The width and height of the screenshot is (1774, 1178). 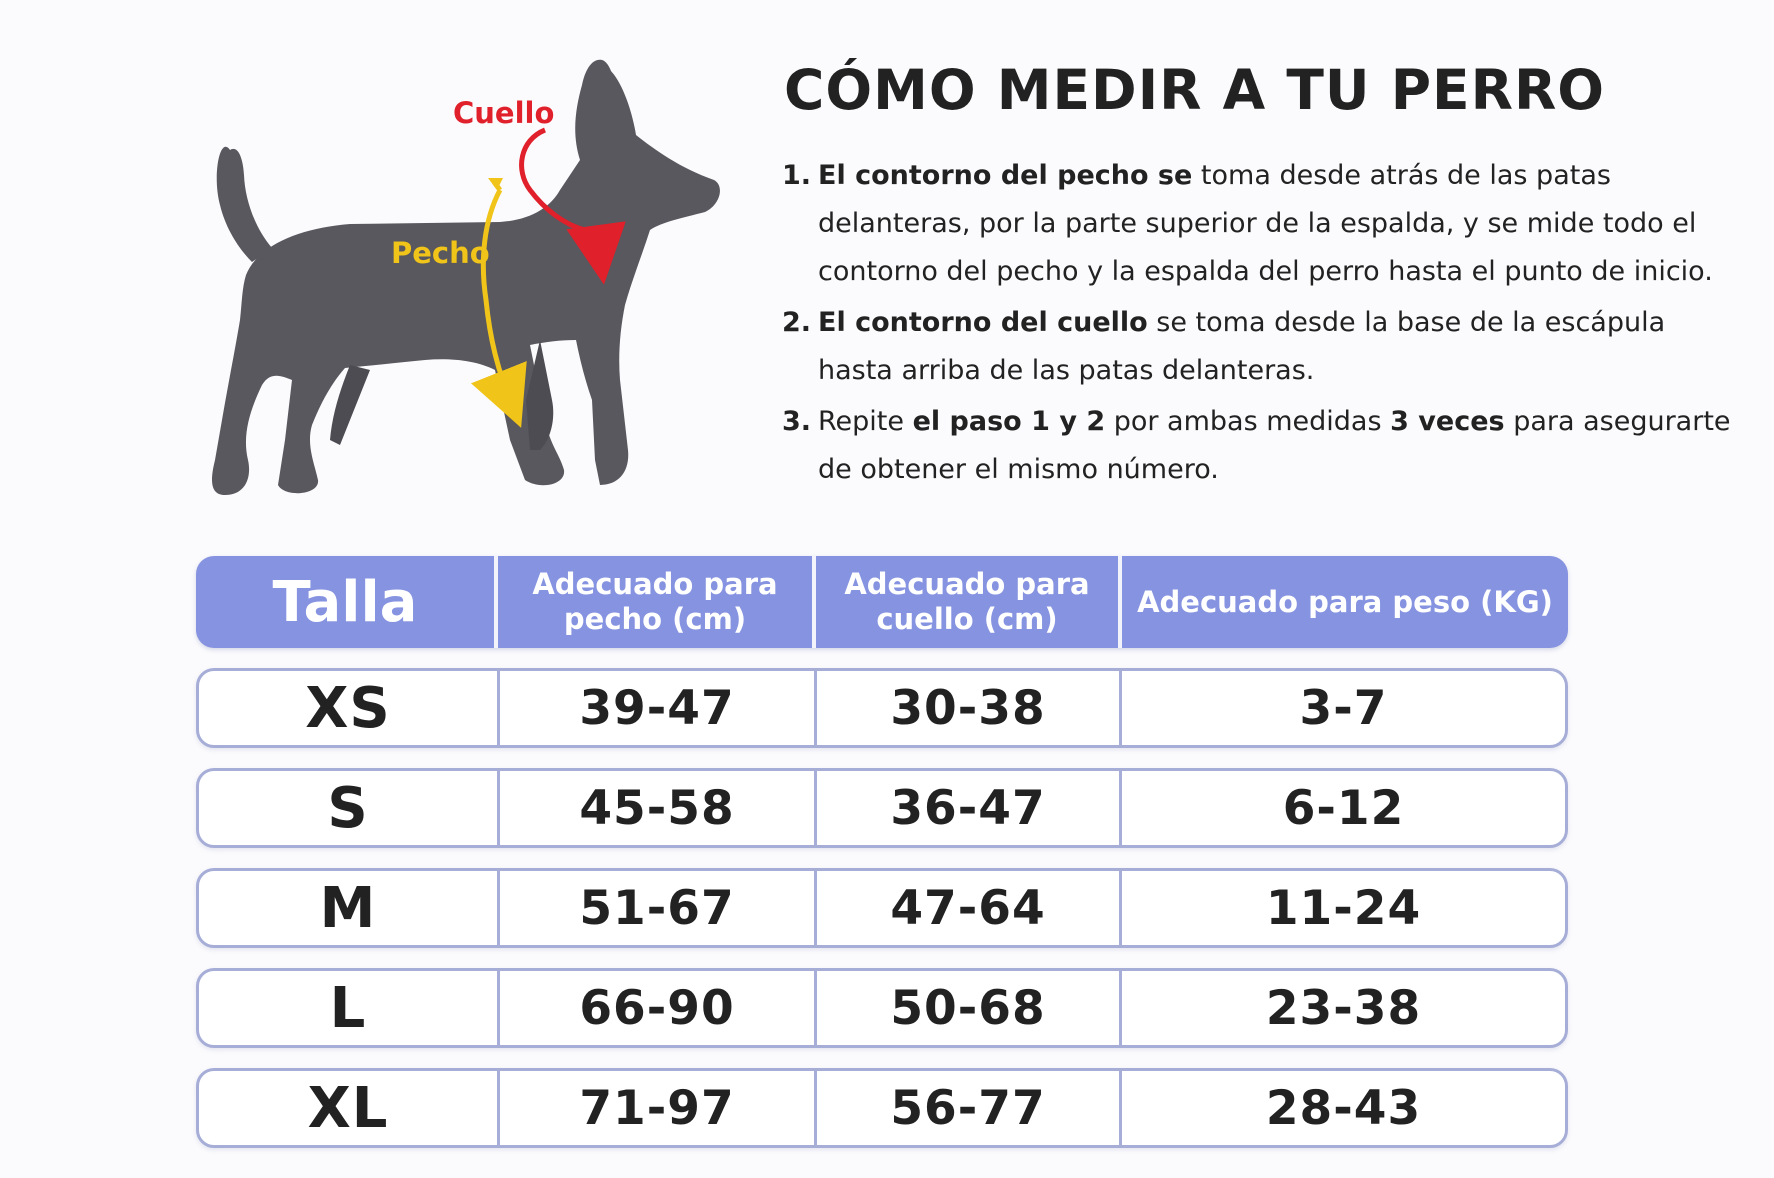 I want to click on neck-label: Cuello, so click(x=503, y=113).